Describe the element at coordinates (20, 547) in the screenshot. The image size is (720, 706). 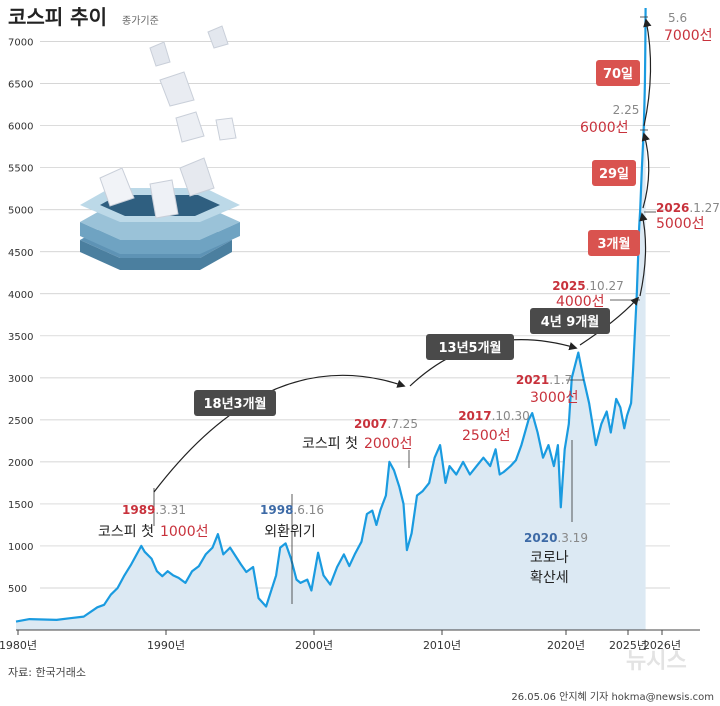
I see `y-tick-label: 1000` at that location.